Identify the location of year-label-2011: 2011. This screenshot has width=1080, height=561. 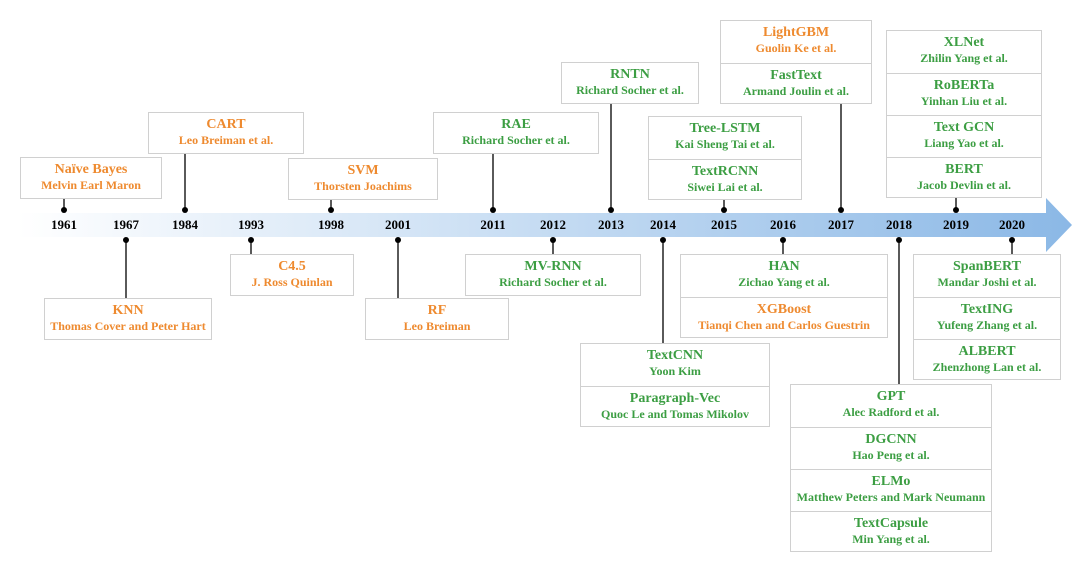
(493, 224).